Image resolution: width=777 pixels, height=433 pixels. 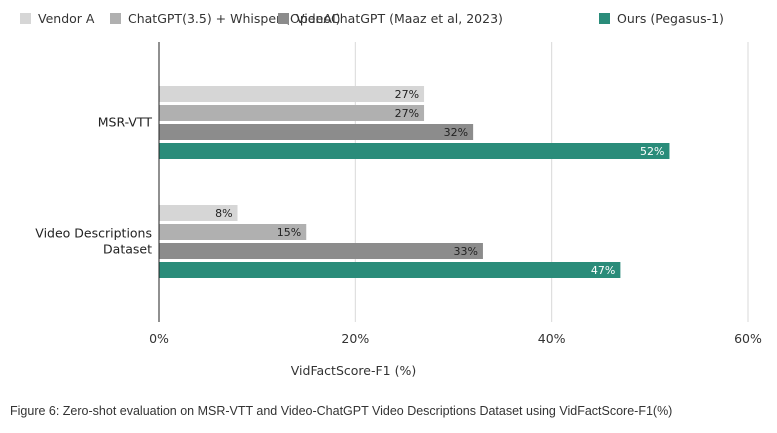 What do you see at coordinates (465, 251) in the screenshot?
I see `data-label: 33%` at bounding box center [465, 251].